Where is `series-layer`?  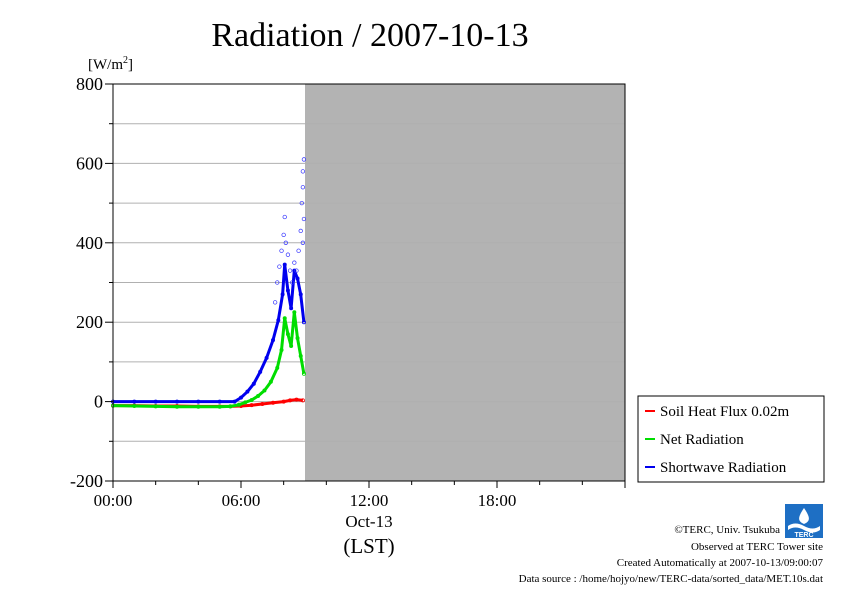 series-layer is located at coordinates (208, 335).